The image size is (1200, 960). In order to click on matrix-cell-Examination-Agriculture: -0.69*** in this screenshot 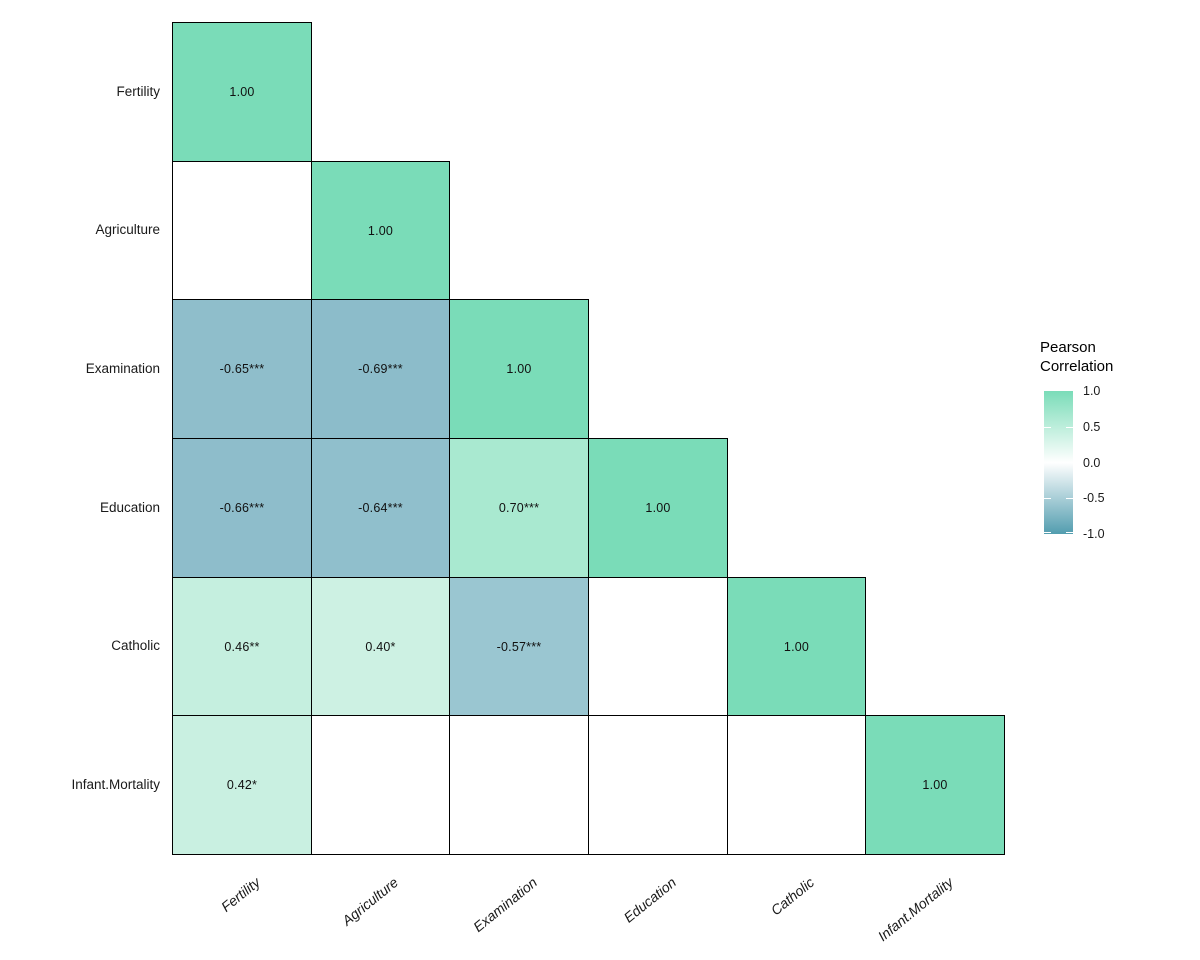, I will do `click(380, 369)`.